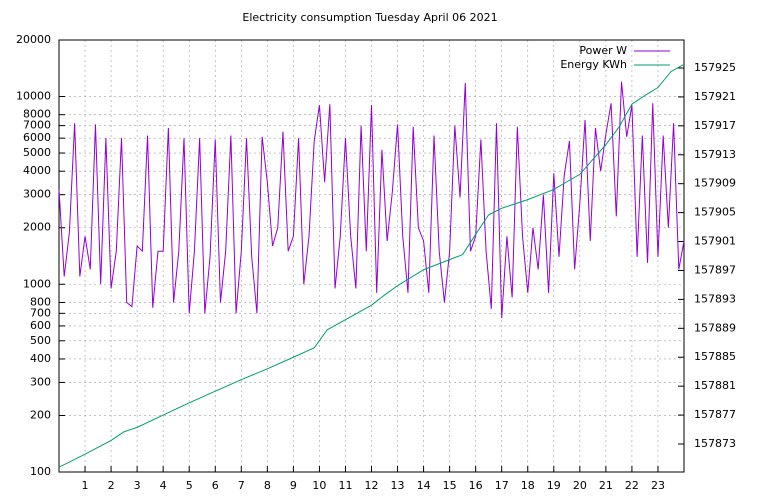  Describe the element at coordinates (606, 485) in the screenshot. I see `x-tick-label: 21` at that location.